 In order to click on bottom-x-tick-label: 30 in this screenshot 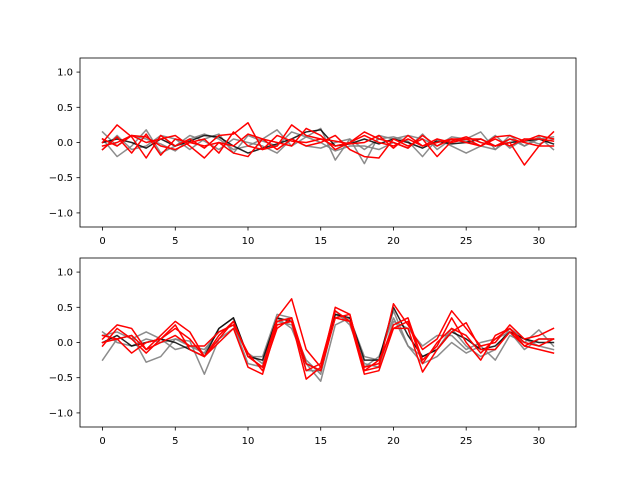, I will do `click(539, 441)`.